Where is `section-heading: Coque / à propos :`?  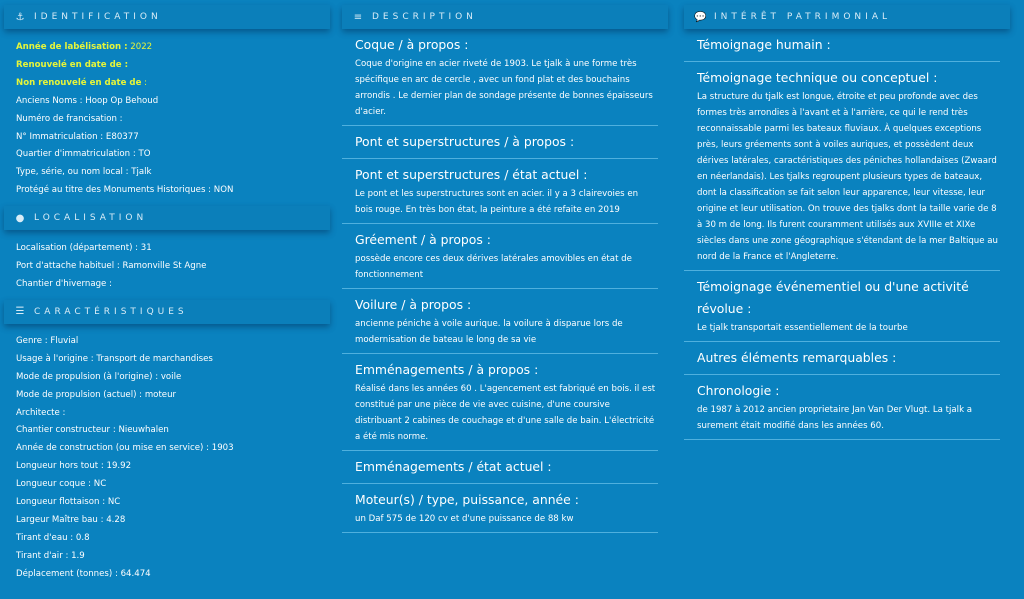 section-heading: Coque / à propos : is located at coordinates (412, 44).